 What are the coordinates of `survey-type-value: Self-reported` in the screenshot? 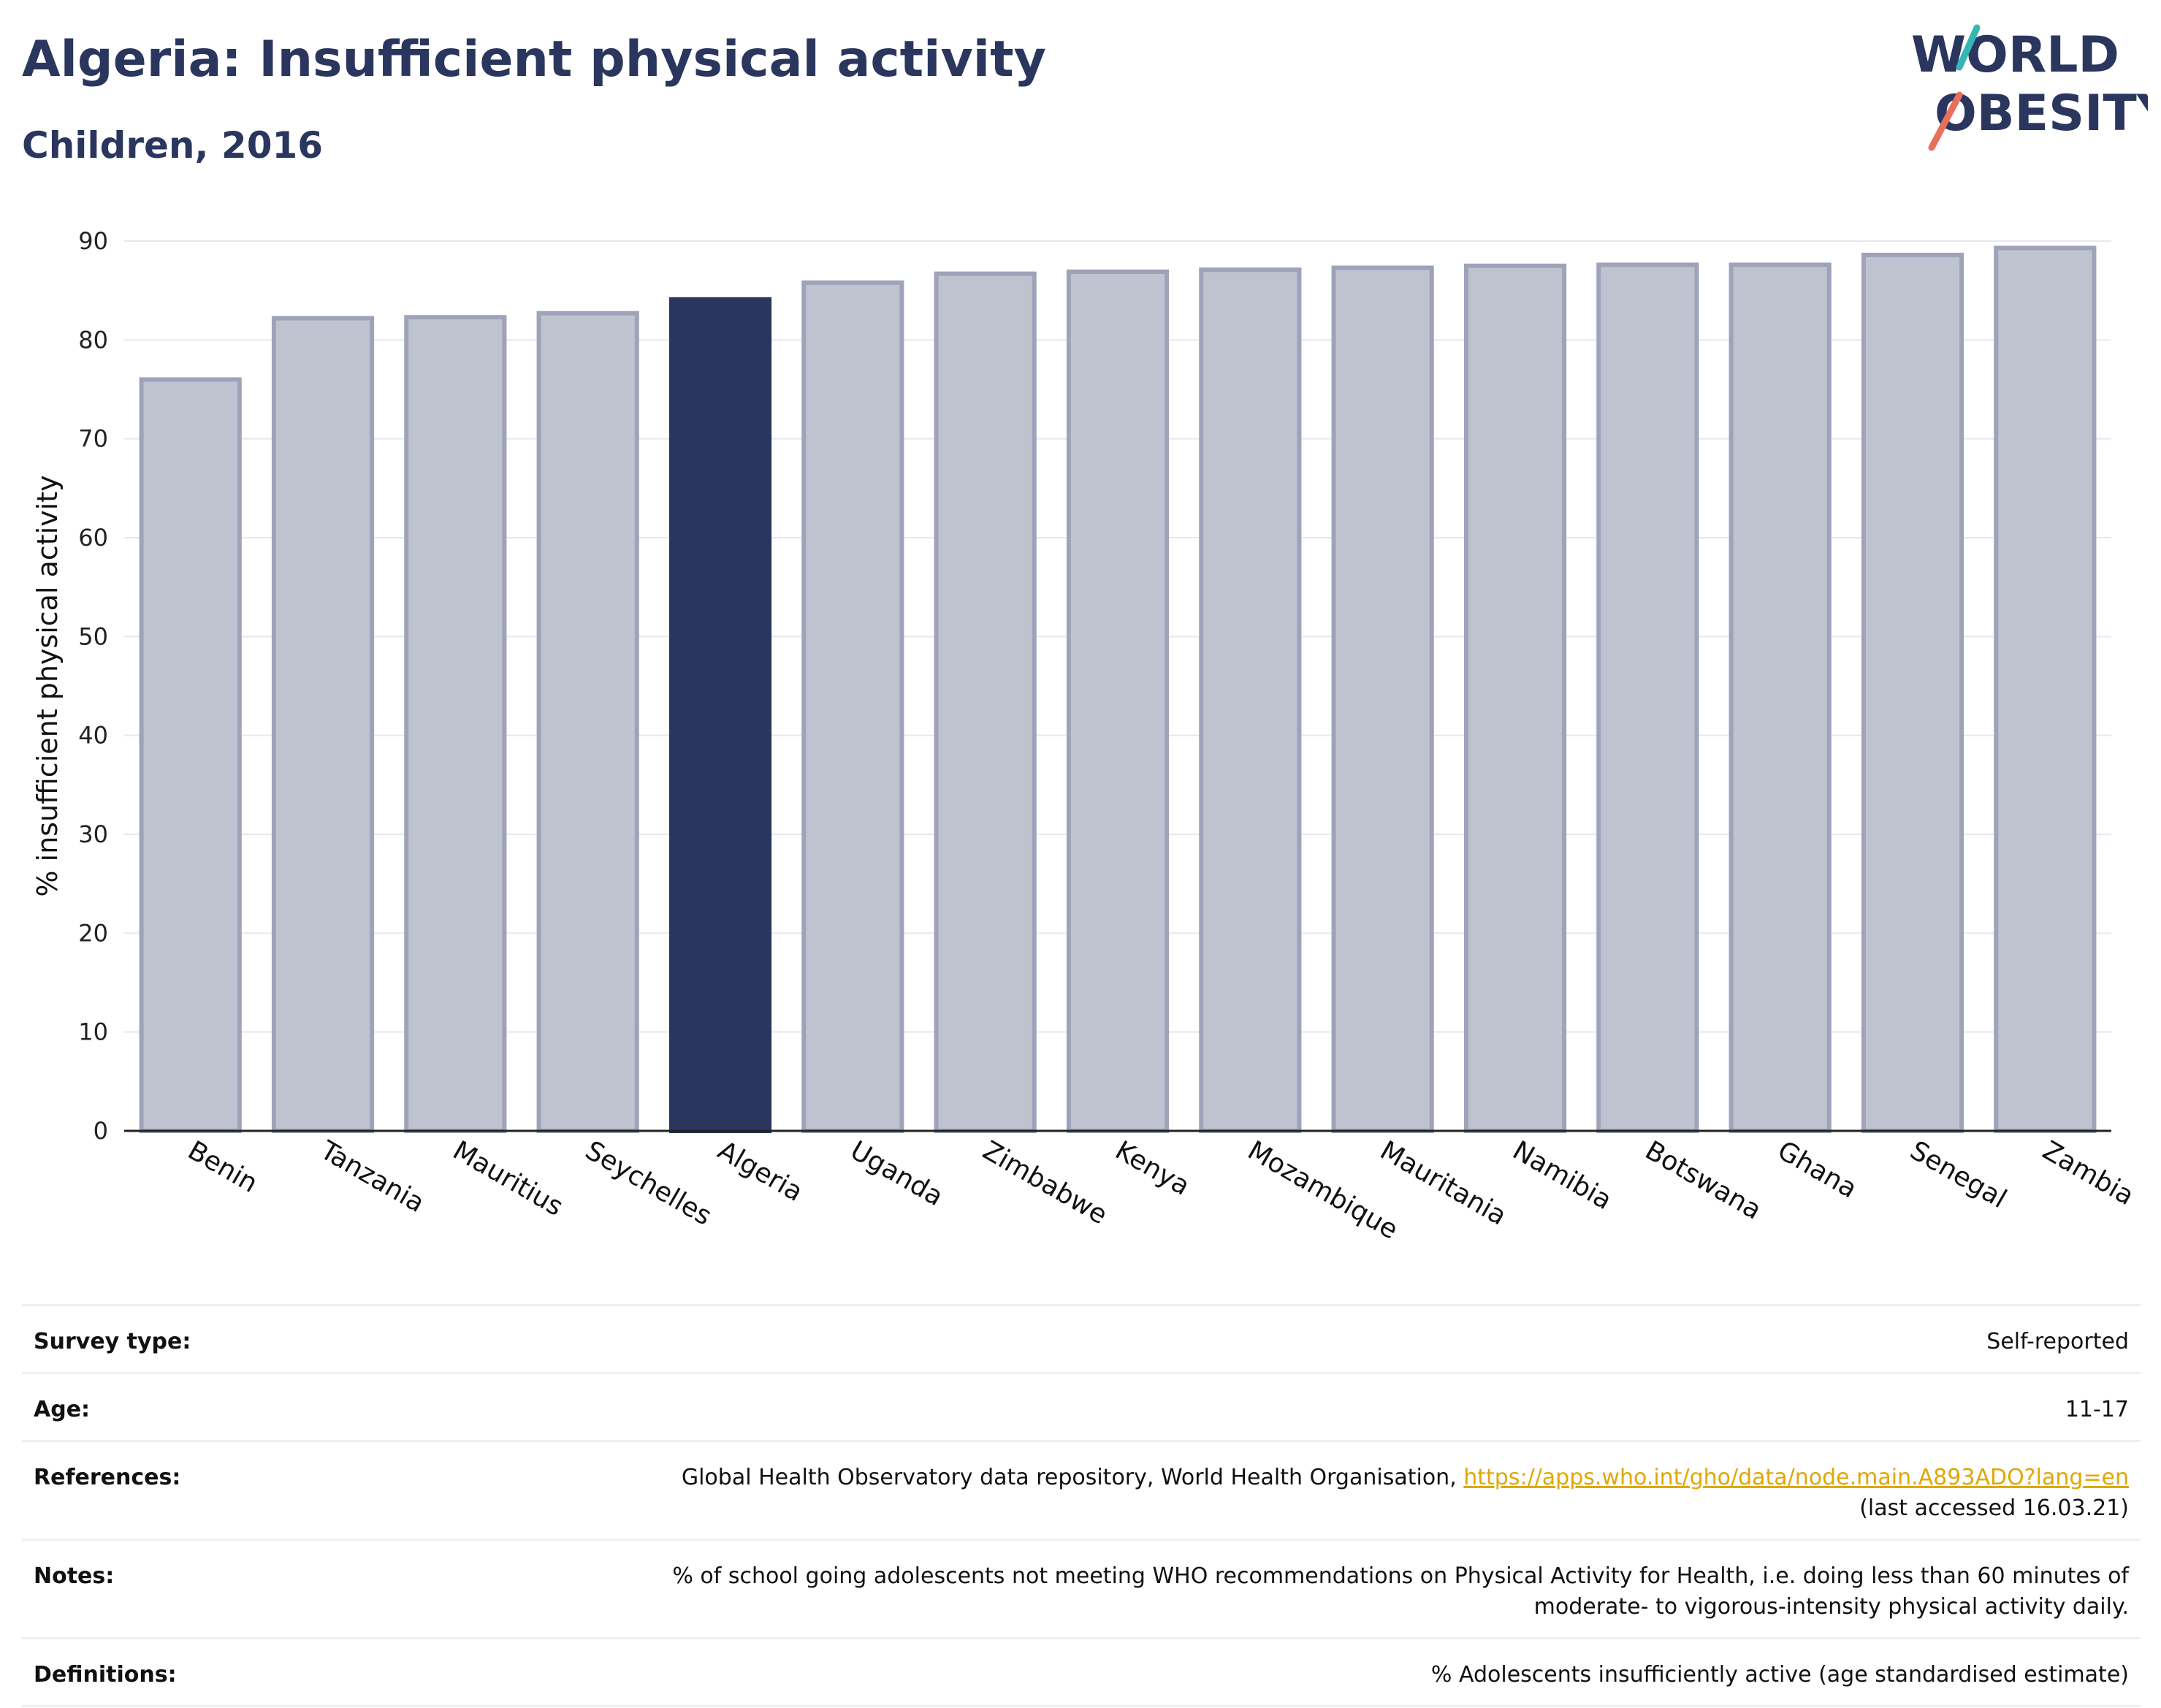 It's located at (2057, 1341).